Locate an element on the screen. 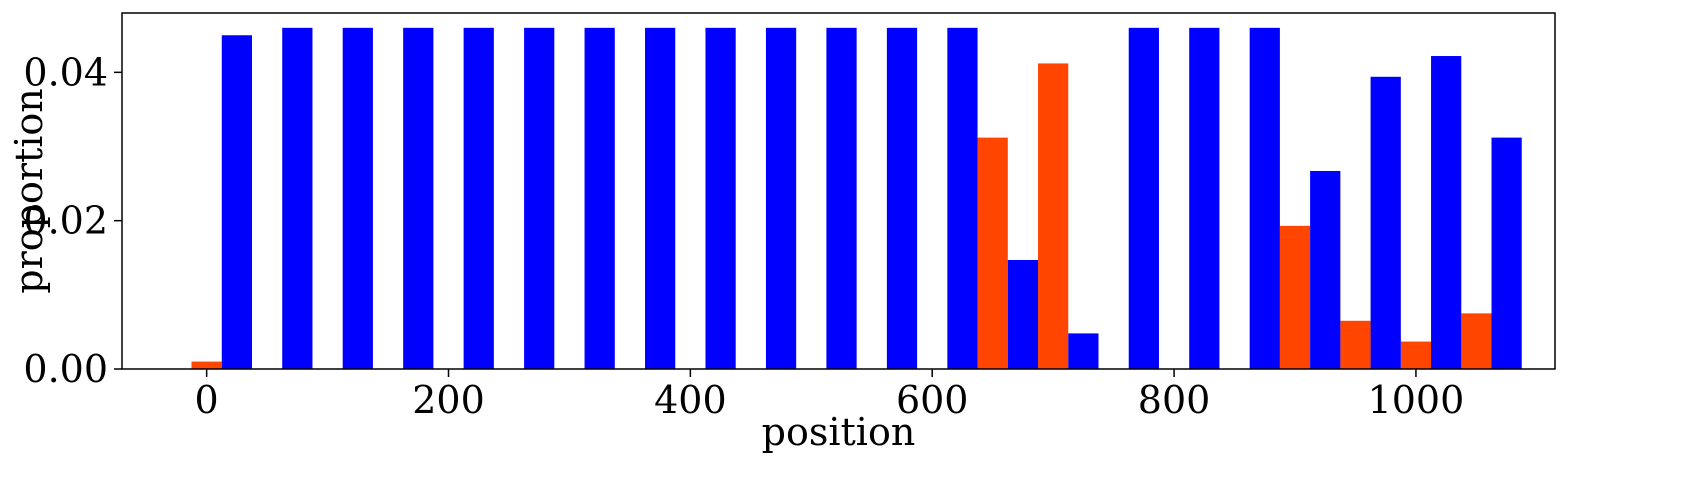 This screenshot has width=1694, height=497. y-tick-label: 0.00 is located at coordinates (65, 369).